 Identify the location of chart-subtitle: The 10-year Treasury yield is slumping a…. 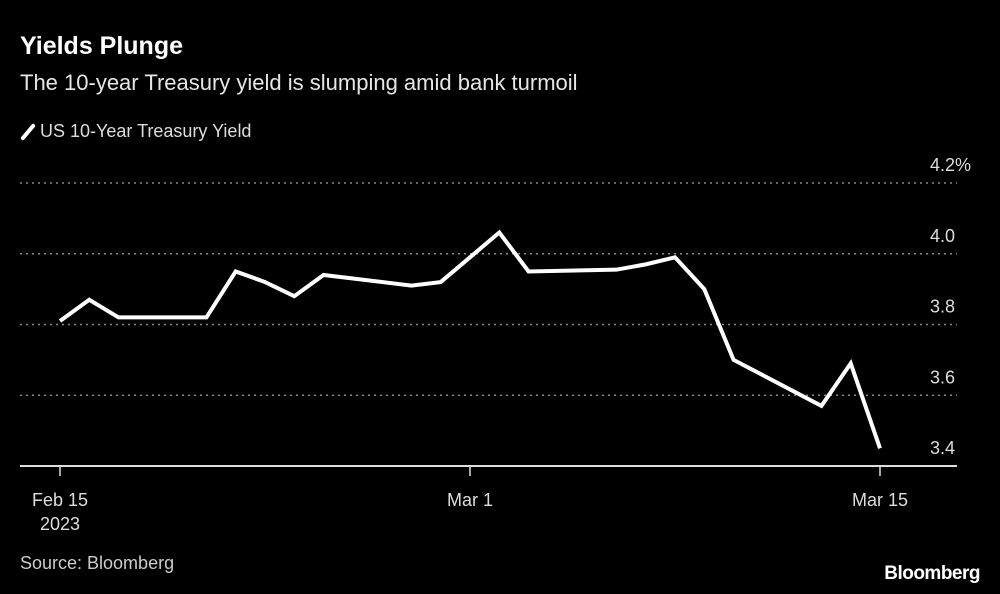
(299, 82).